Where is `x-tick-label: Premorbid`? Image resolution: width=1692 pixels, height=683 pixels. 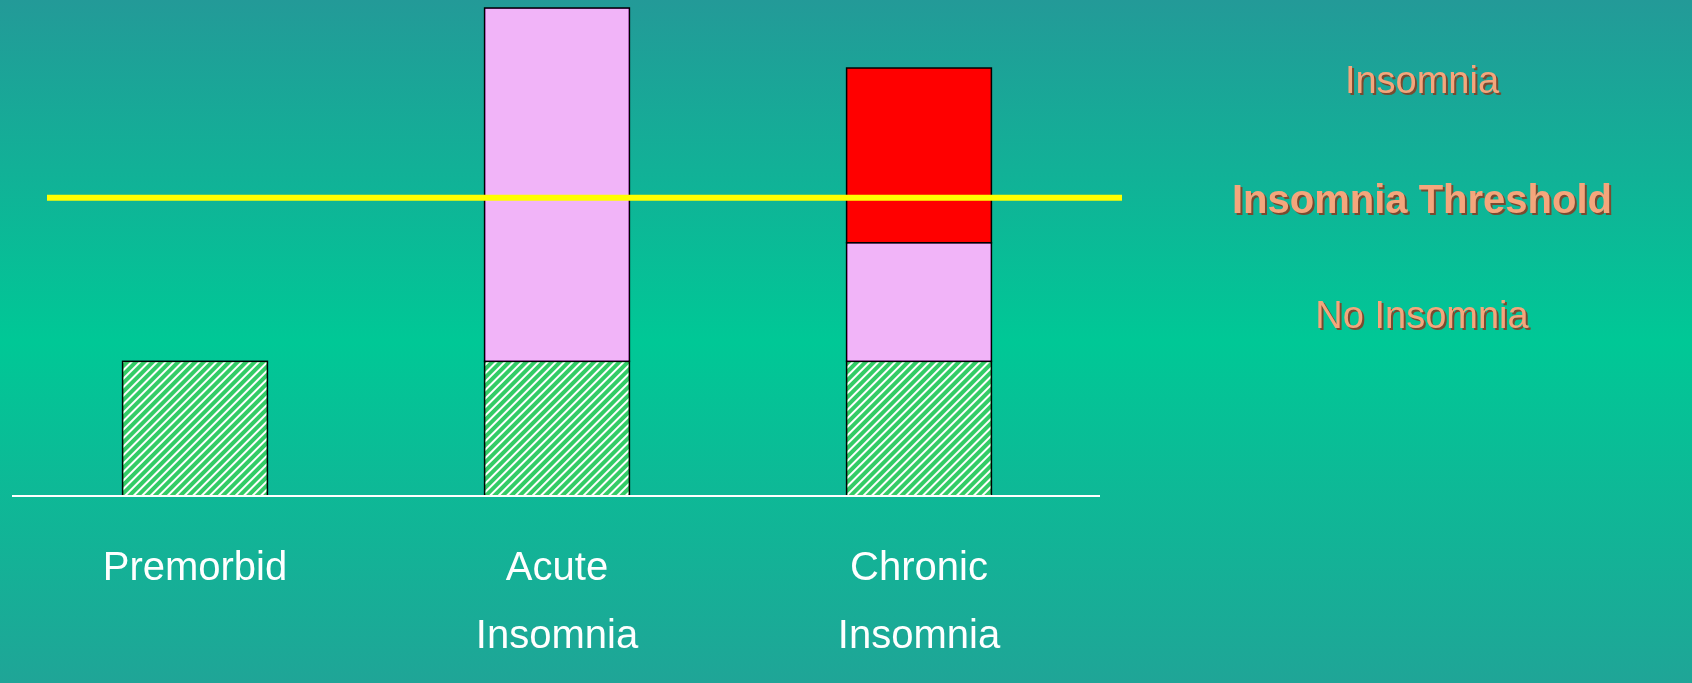
x-tick-label: Premorbid is located at coordinates (195, 566).